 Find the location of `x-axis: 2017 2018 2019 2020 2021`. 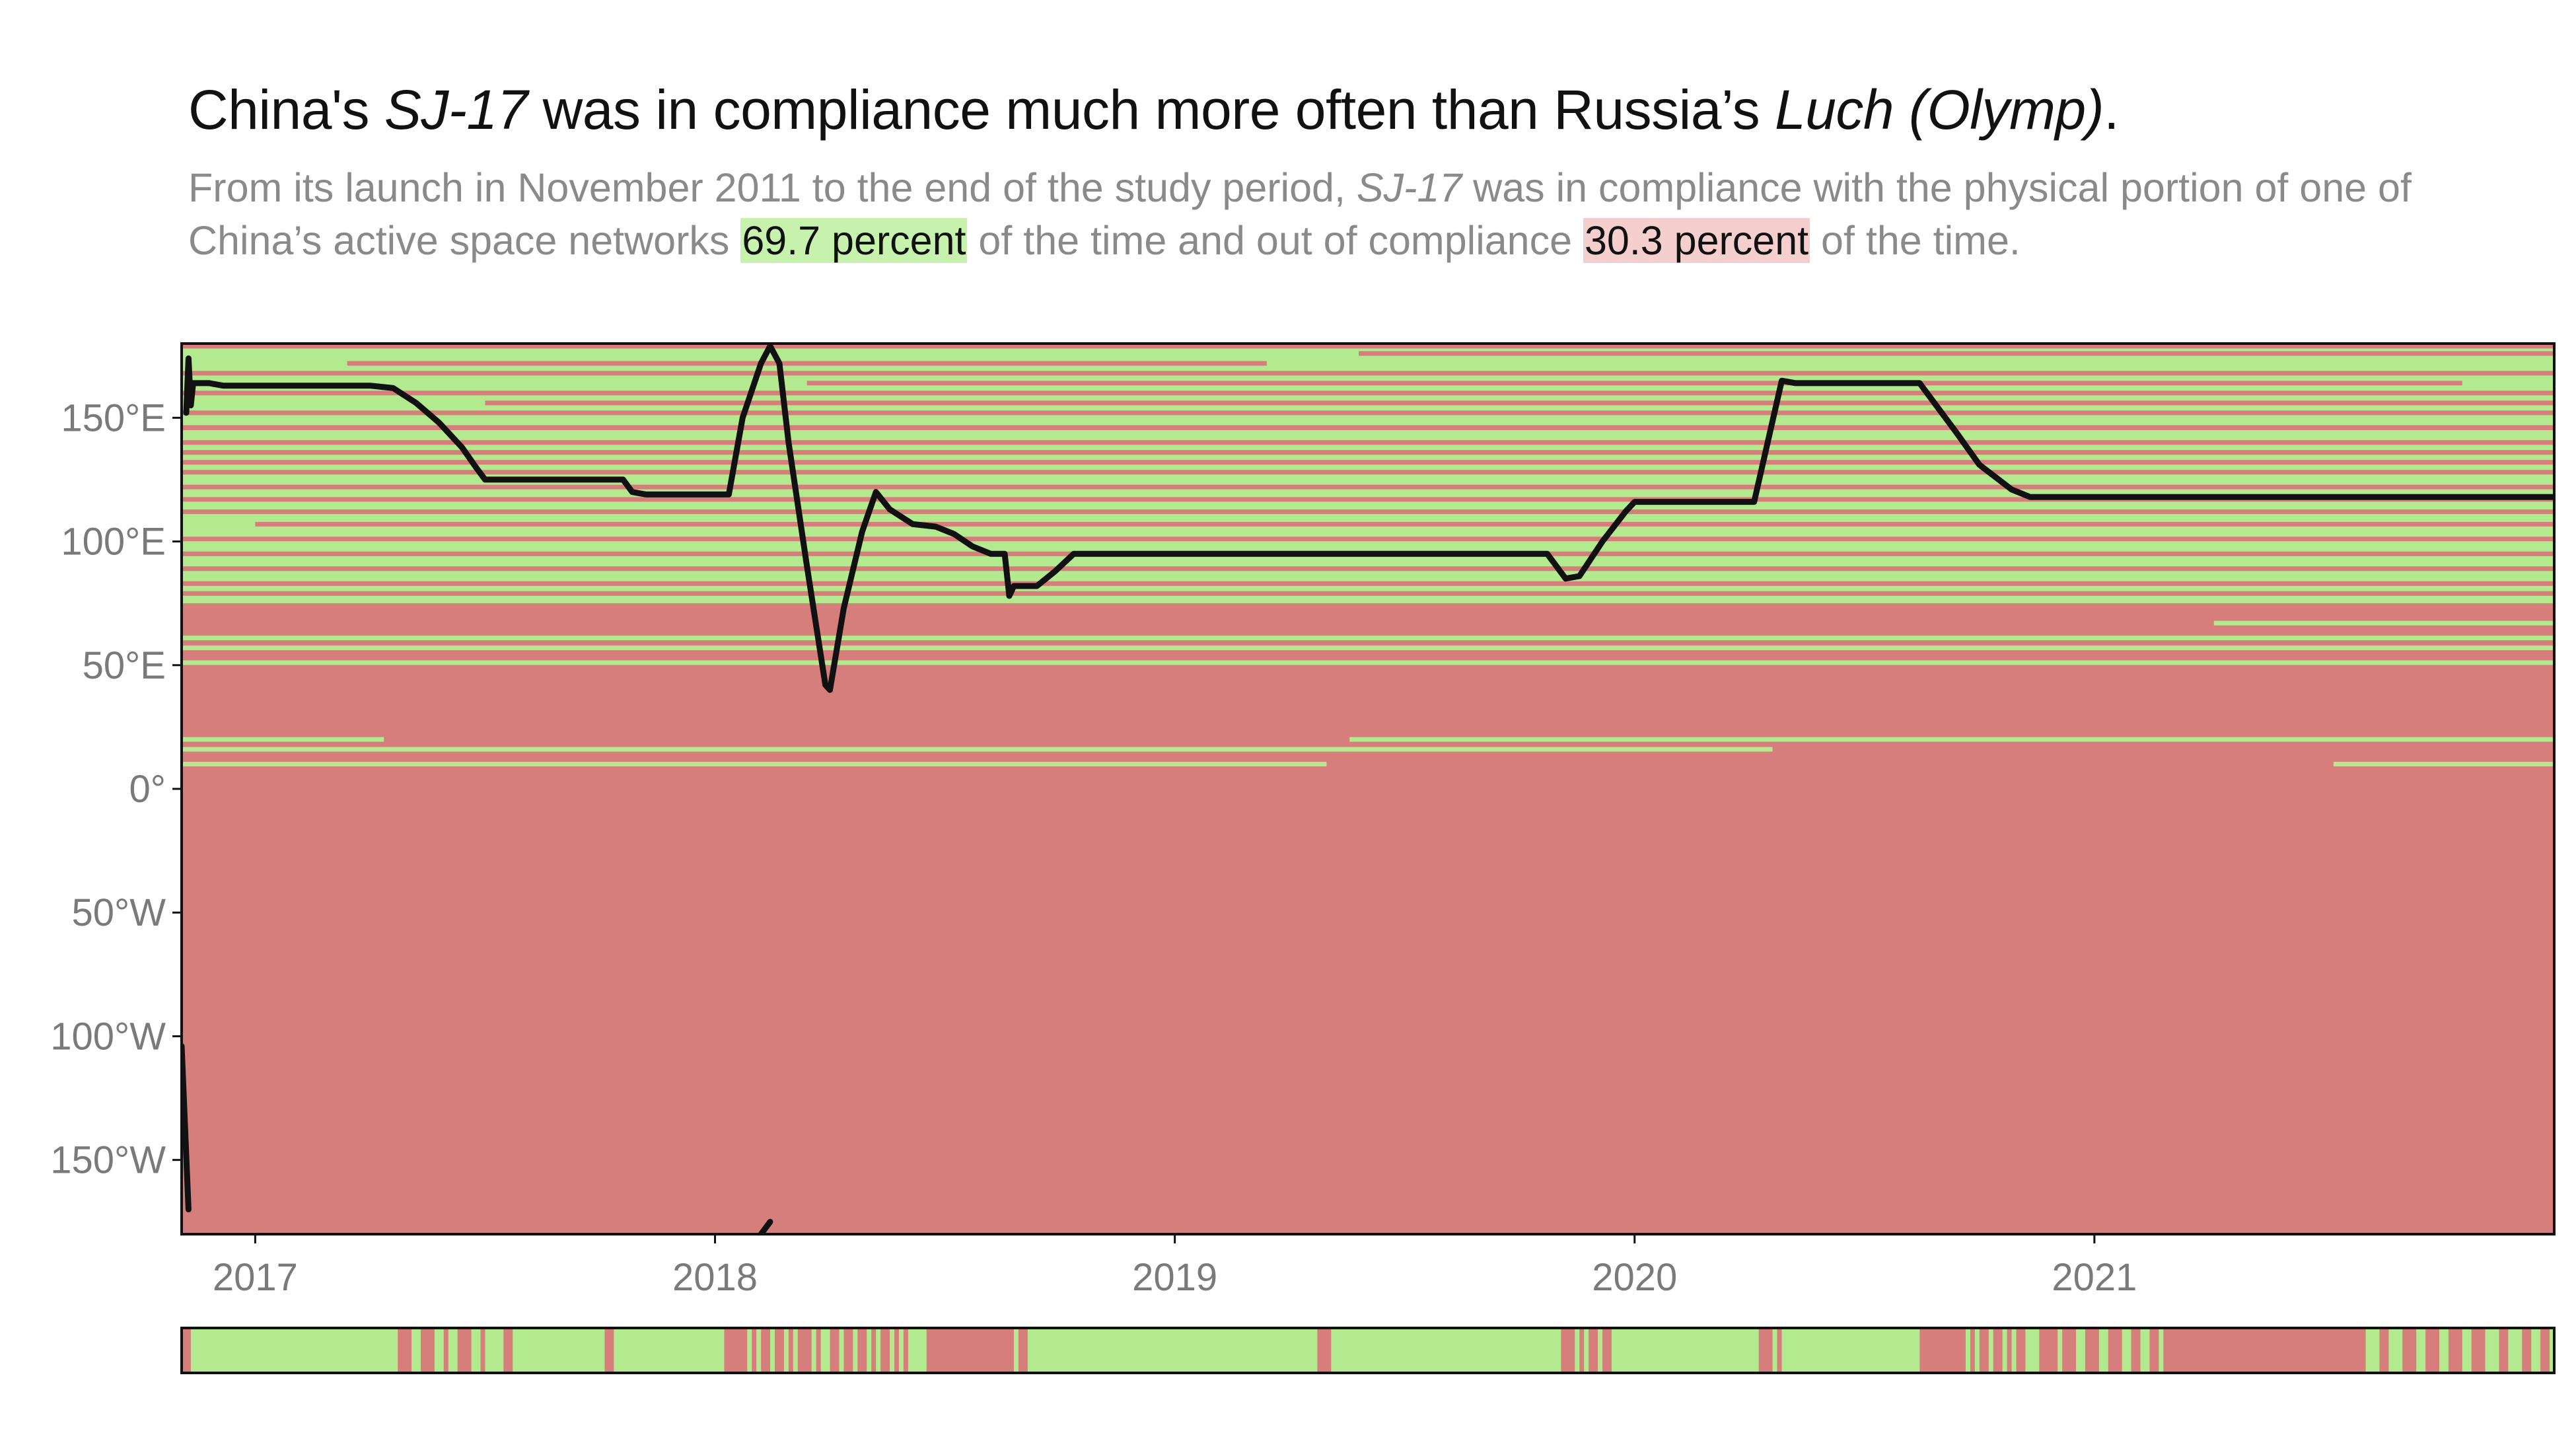

x-axis: 2017 2018 2019 2020 2021 is located at coordinates (1175, 1266).